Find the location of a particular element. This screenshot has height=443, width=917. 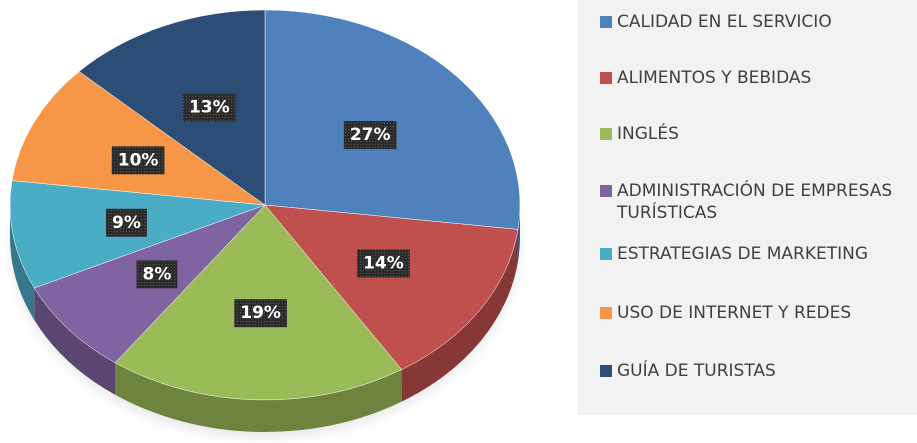

legend-item: USO DE INTERNET Y REDES is located at coordinates (758, 313).